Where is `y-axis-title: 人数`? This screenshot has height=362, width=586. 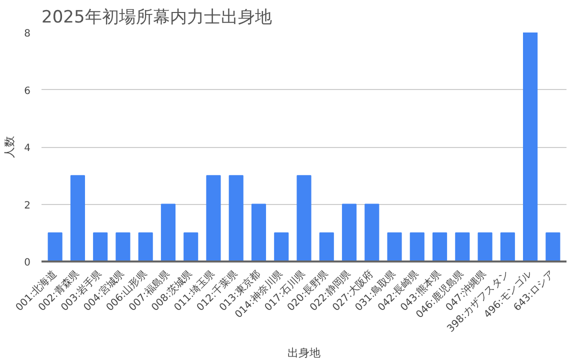
y-axis-title: 人数 is located at coordinates (9, 147).